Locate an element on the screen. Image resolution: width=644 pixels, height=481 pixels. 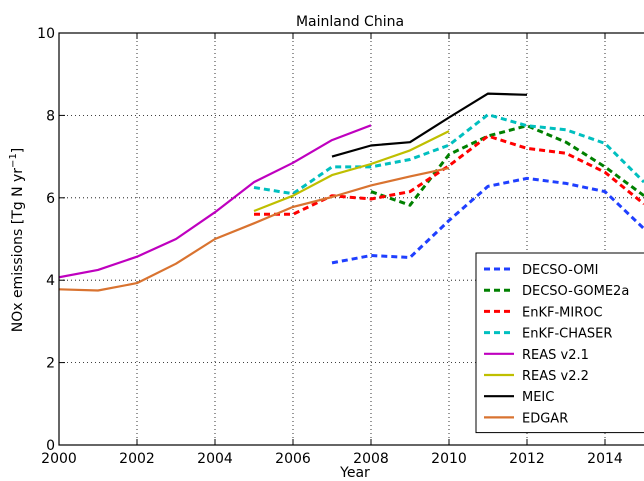
legend-label: REAS v2.2 is located at coordinates (555, 376).